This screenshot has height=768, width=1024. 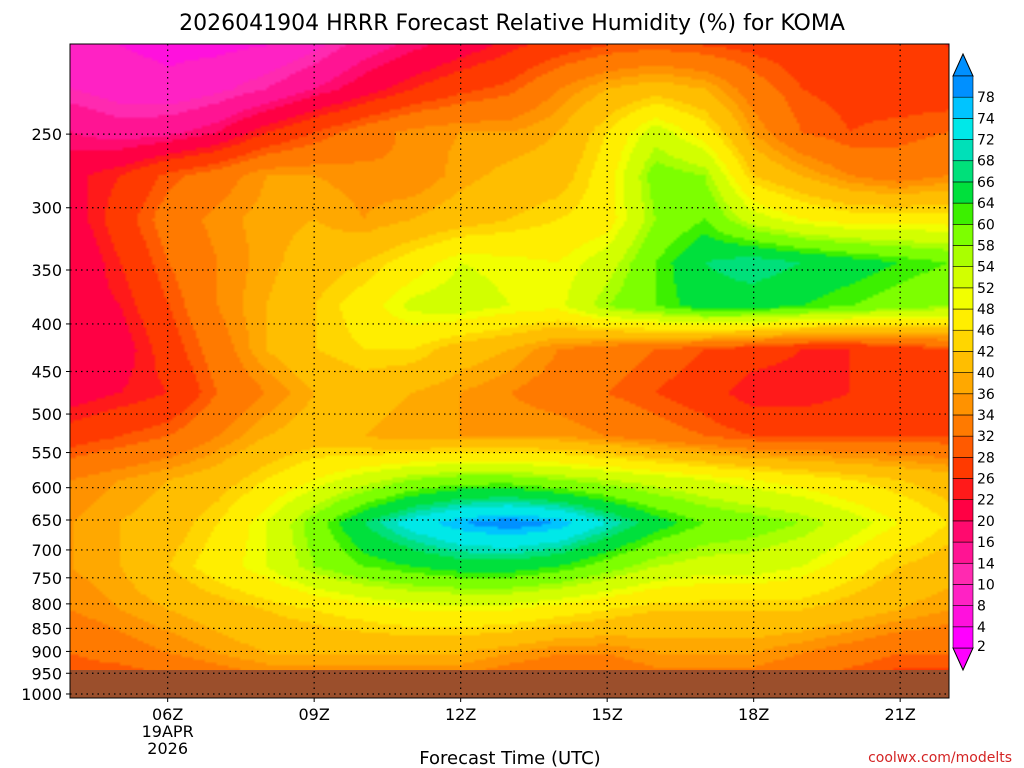 What do you see at coordinates (986, 268) in the screenshot?
I see `colorbar-label: 54` at bounding box center [986, 268].